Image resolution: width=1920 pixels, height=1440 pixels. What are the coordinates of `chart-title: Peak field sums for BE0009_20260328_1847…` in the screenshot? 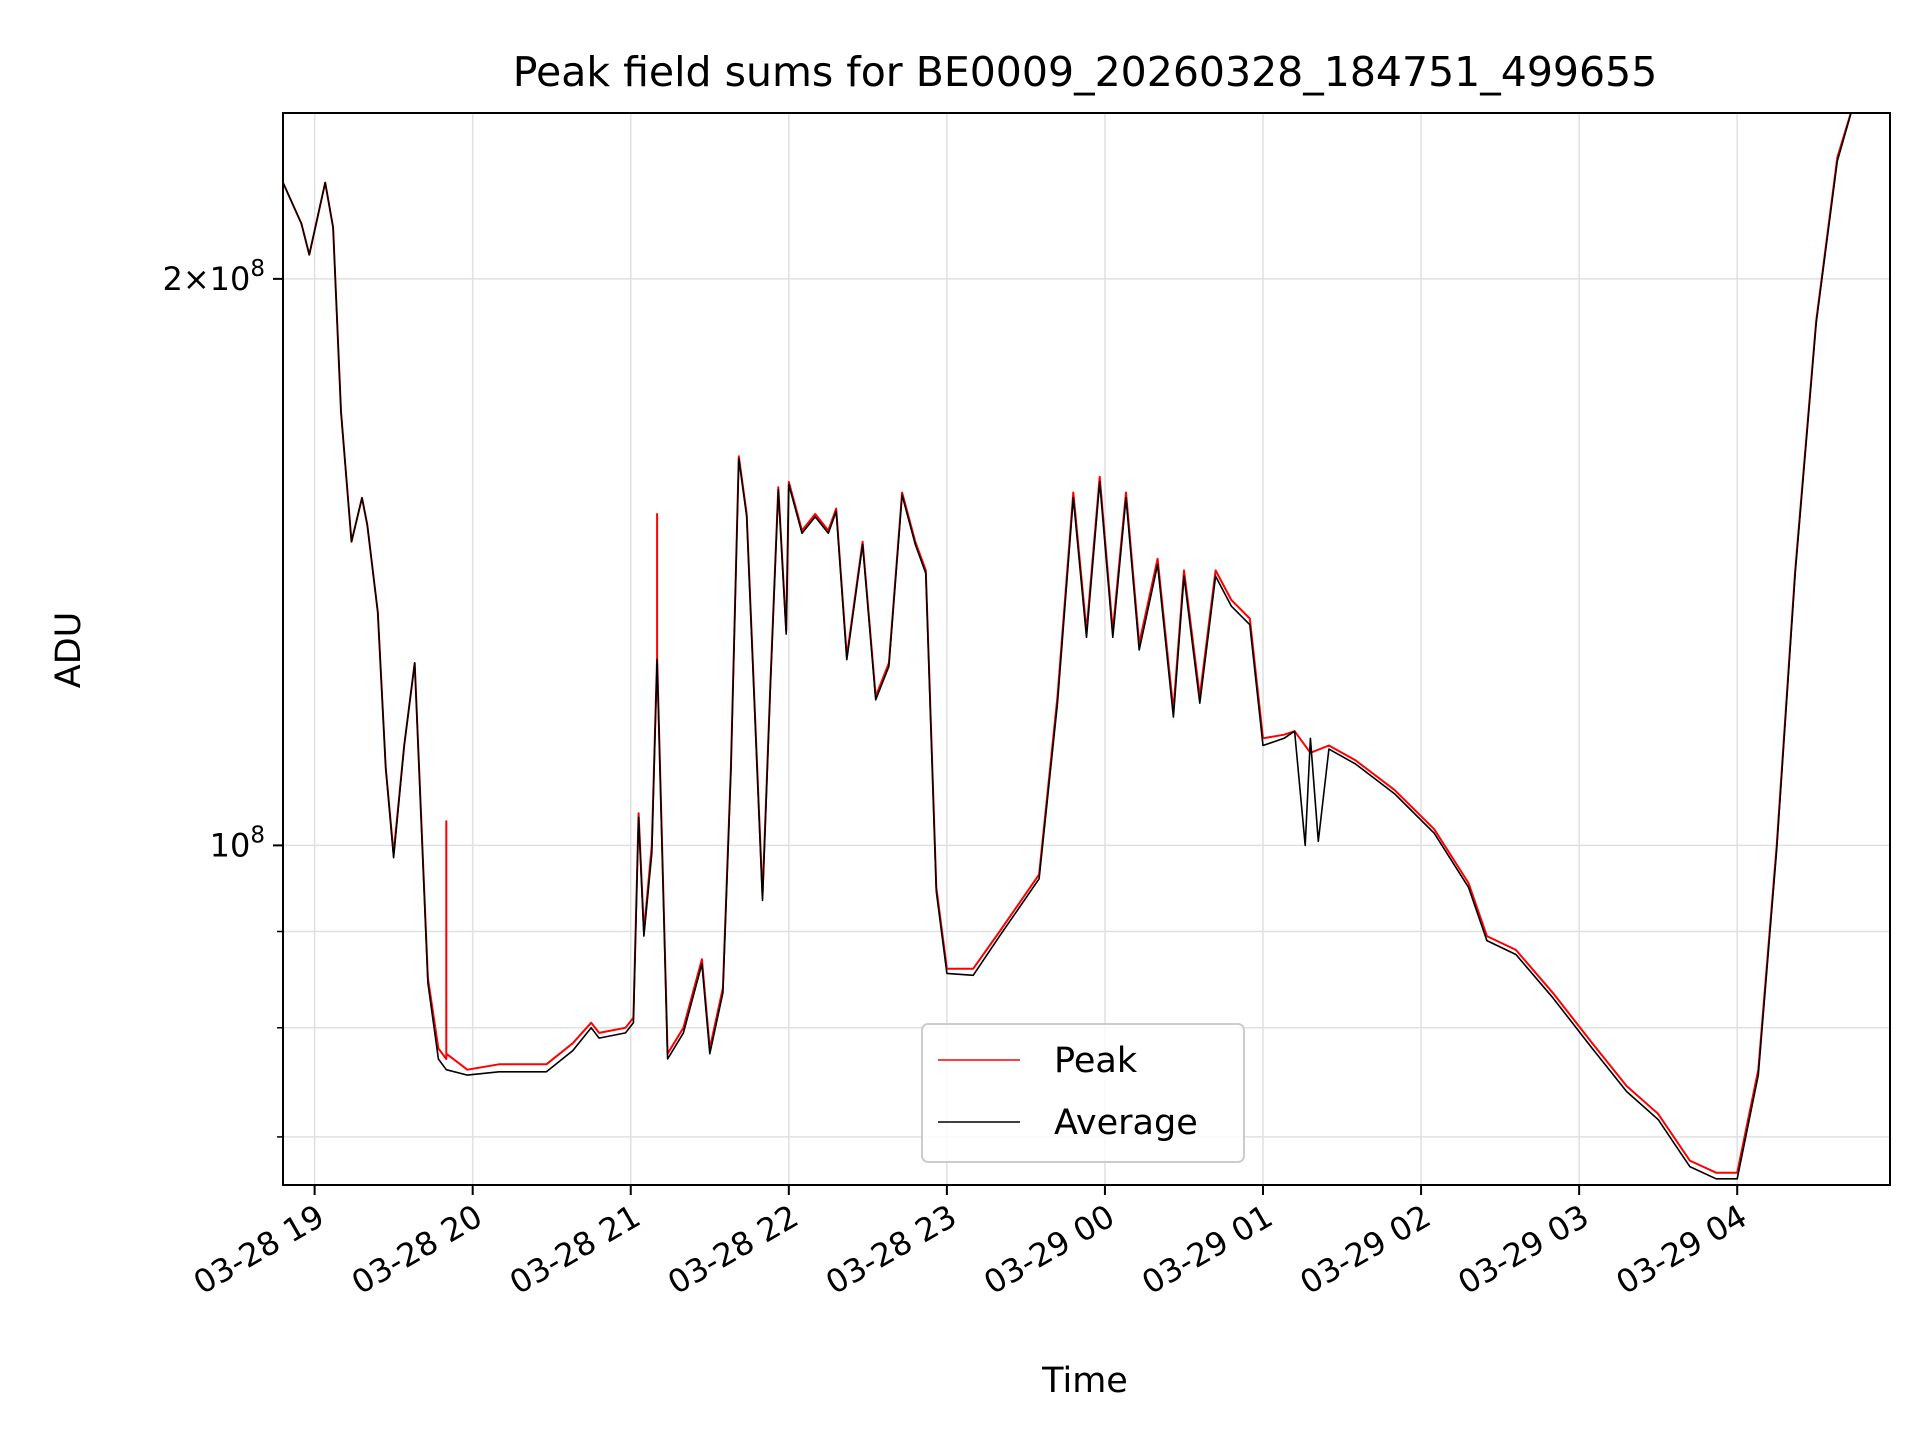 It's located at (1085, 72).